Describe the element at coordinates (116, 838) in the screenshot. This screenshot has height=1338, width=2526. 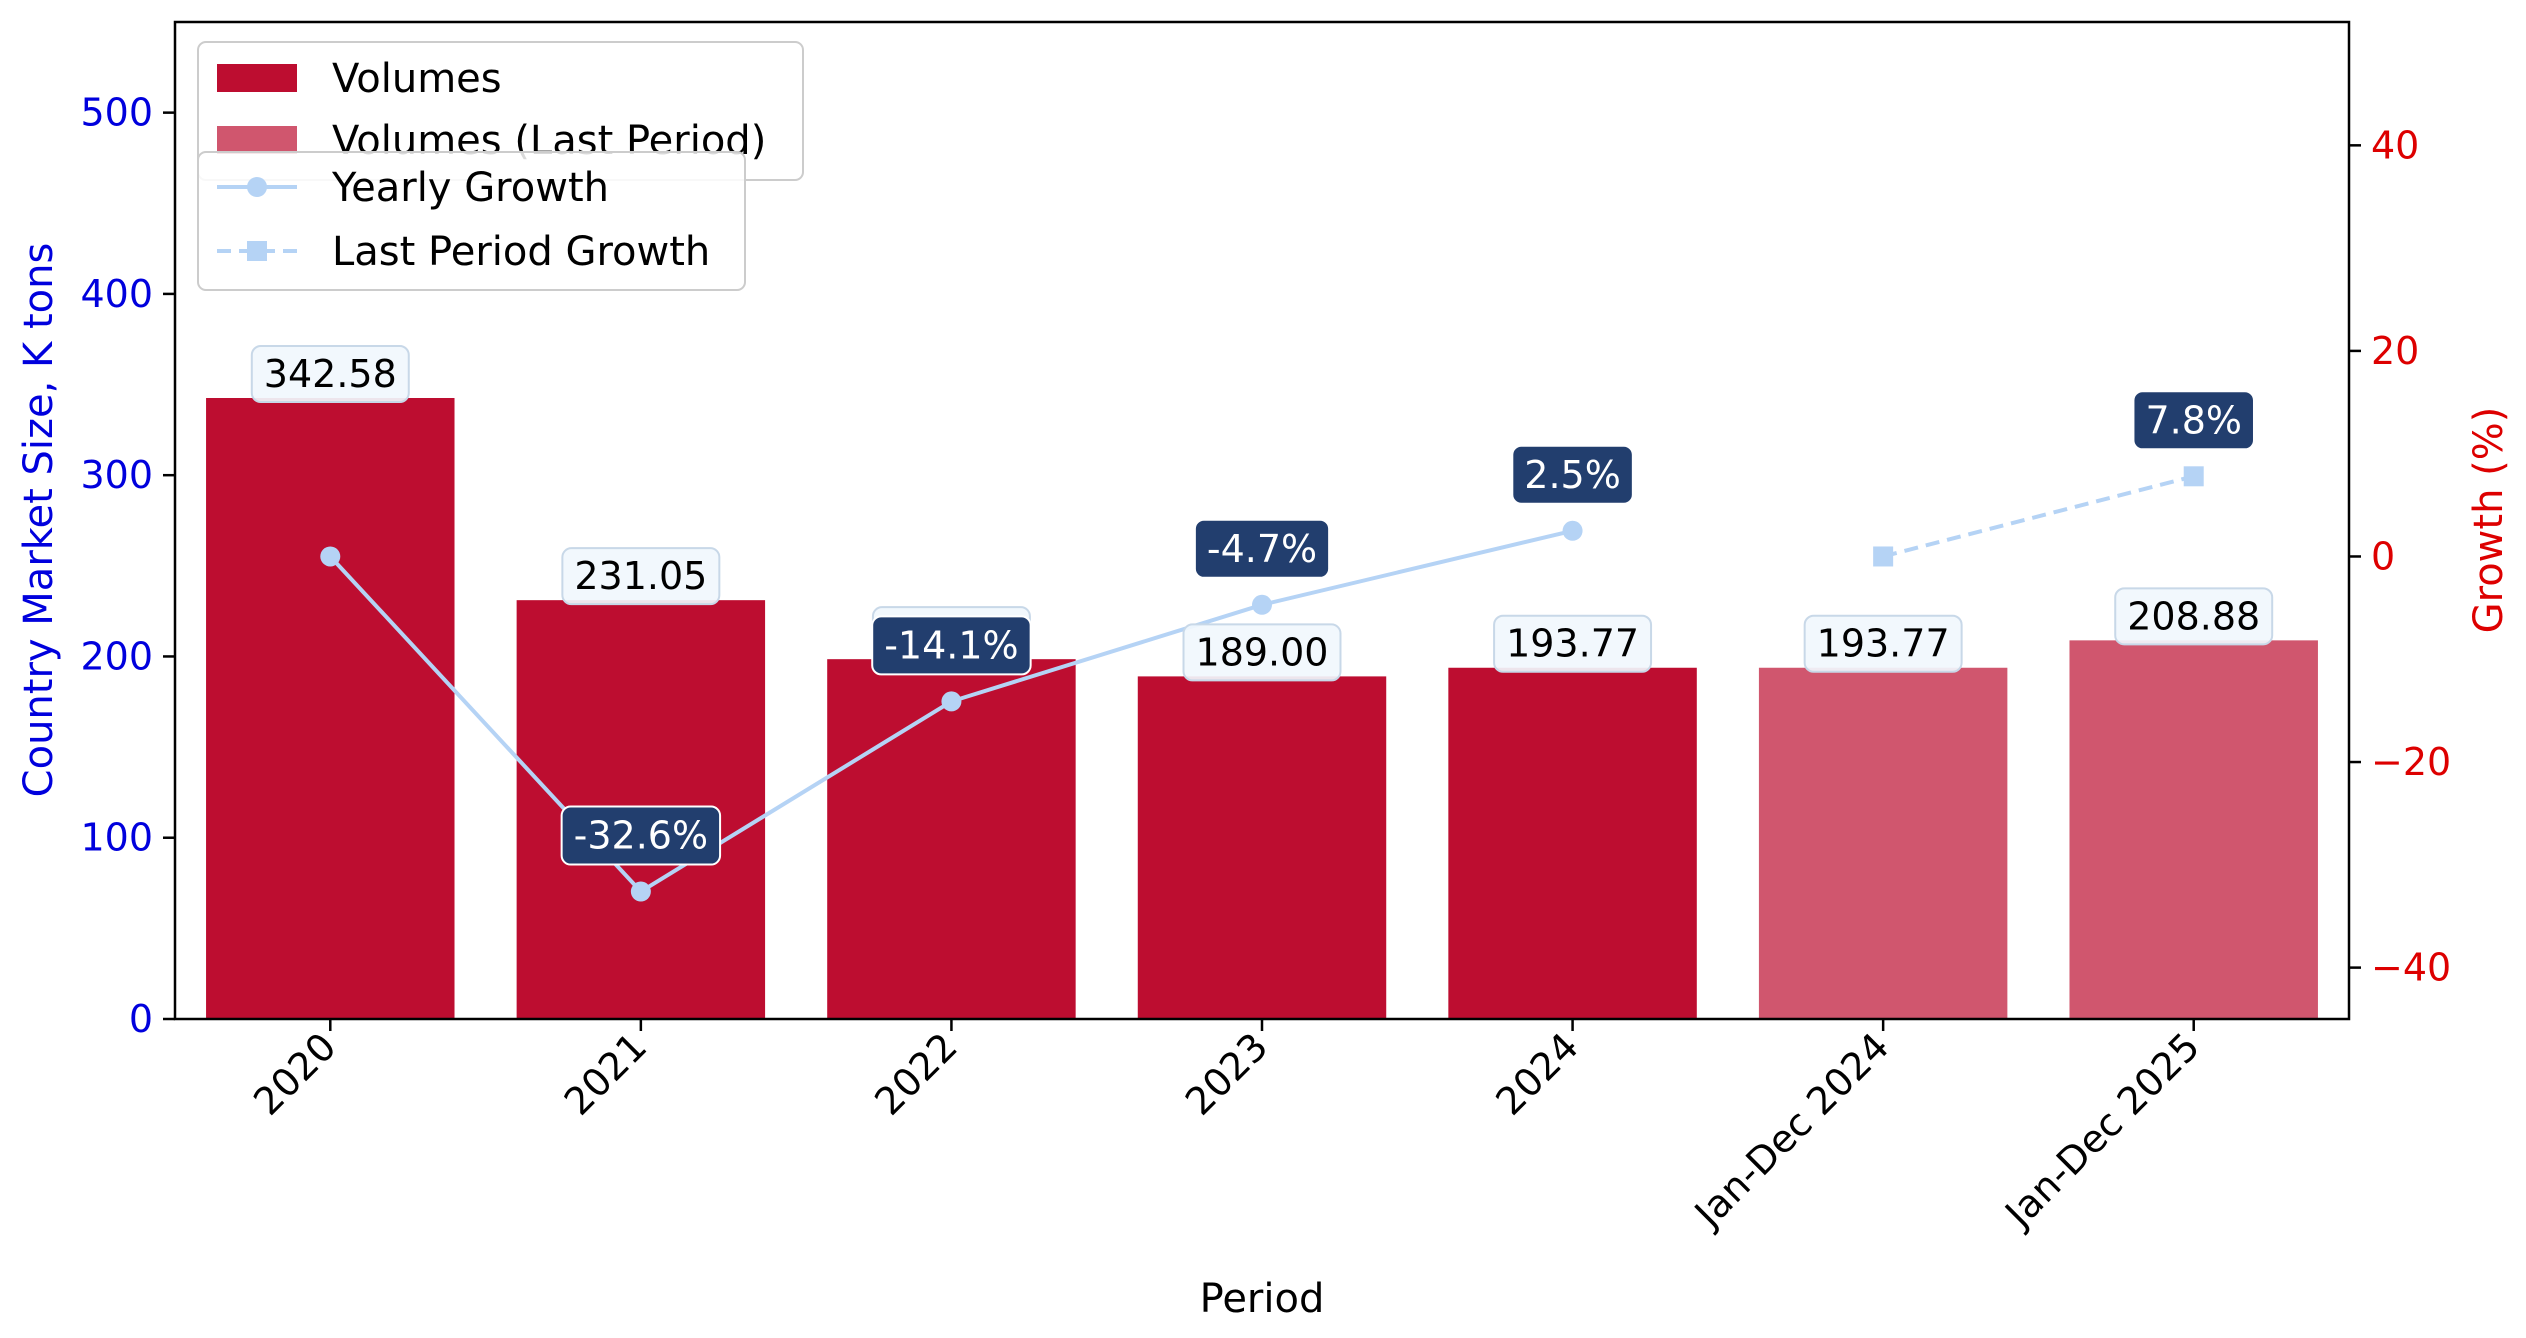
I see `y-tick-label-100: 100` at that location.